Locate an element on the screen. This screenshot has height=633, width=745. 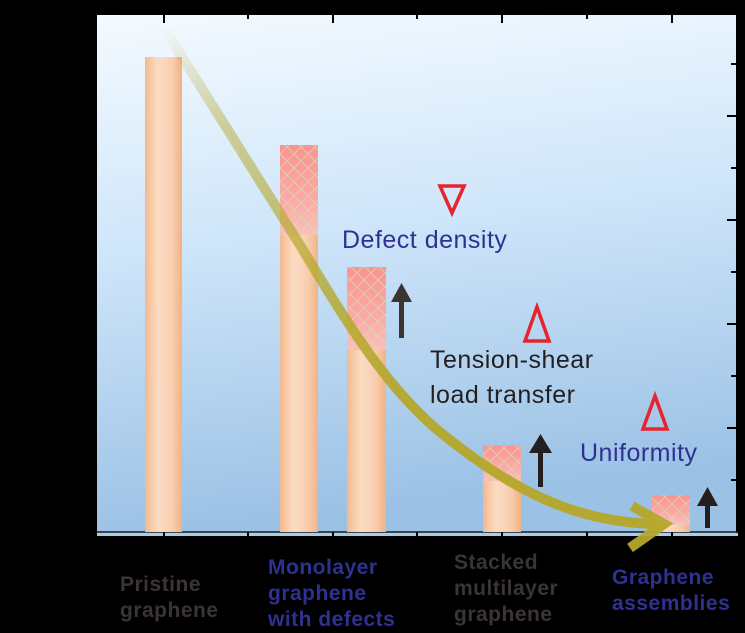
xlabel-pristine: Pristine graphene is located at coordinates (169, 597).